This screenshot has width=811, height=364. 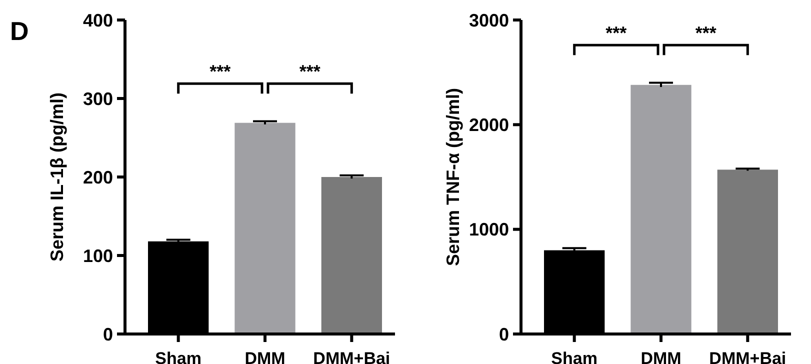 I want to click on y-tick-label: 100, so click(x=97, y=256).